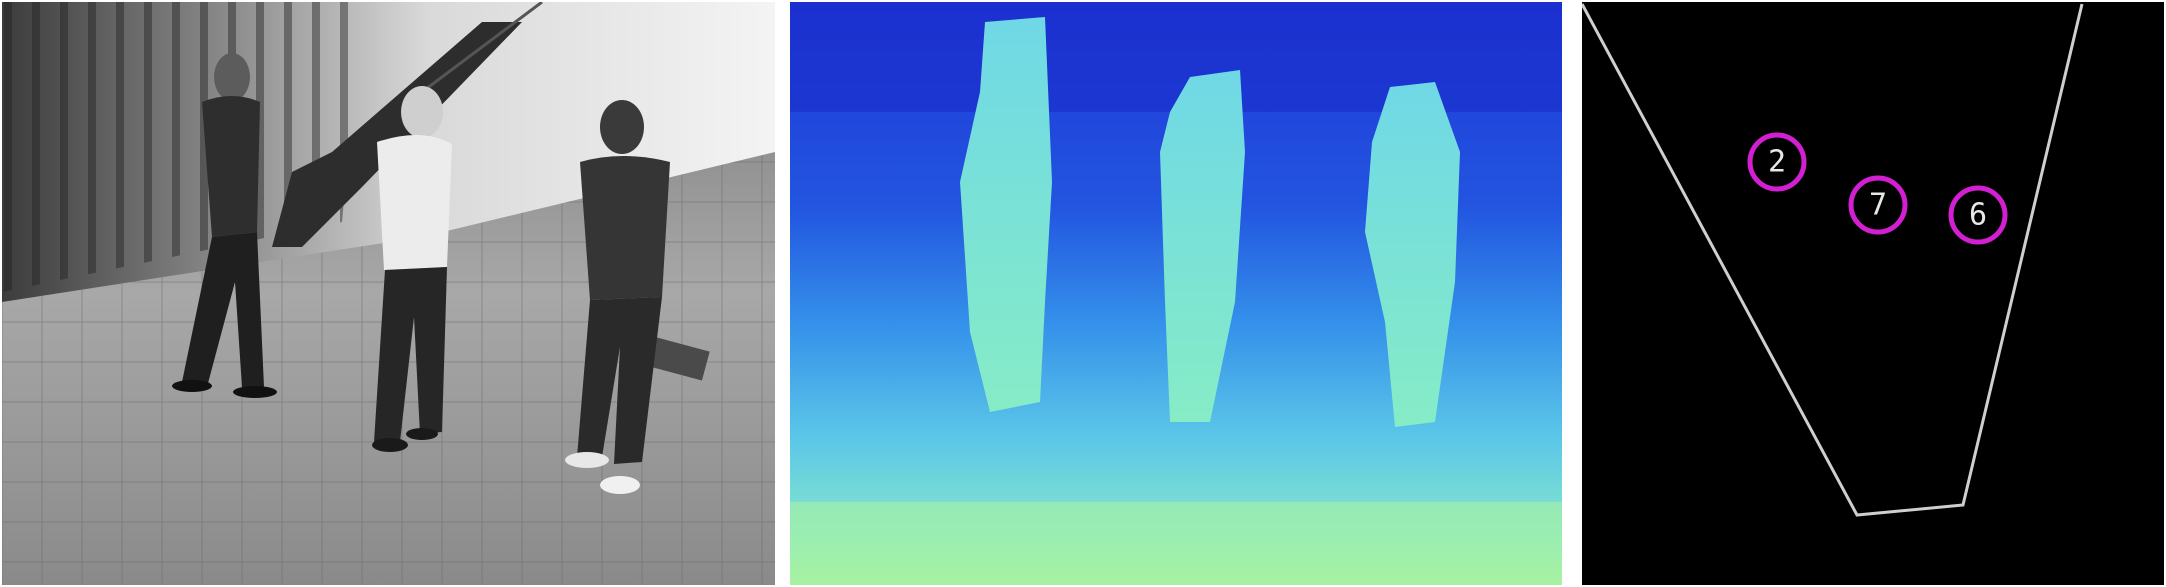 The width and height of the screenshot is (2166, 587). I want to click on stair-rail, so click(482, 48).